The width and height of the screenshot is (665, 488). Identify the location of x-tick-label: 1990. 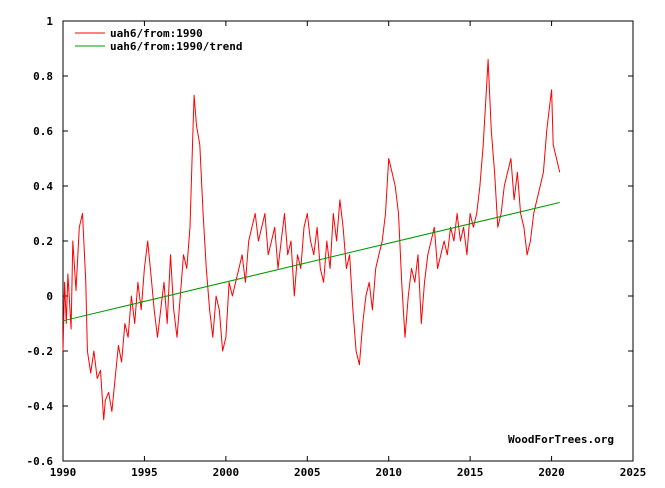
(63, 472).